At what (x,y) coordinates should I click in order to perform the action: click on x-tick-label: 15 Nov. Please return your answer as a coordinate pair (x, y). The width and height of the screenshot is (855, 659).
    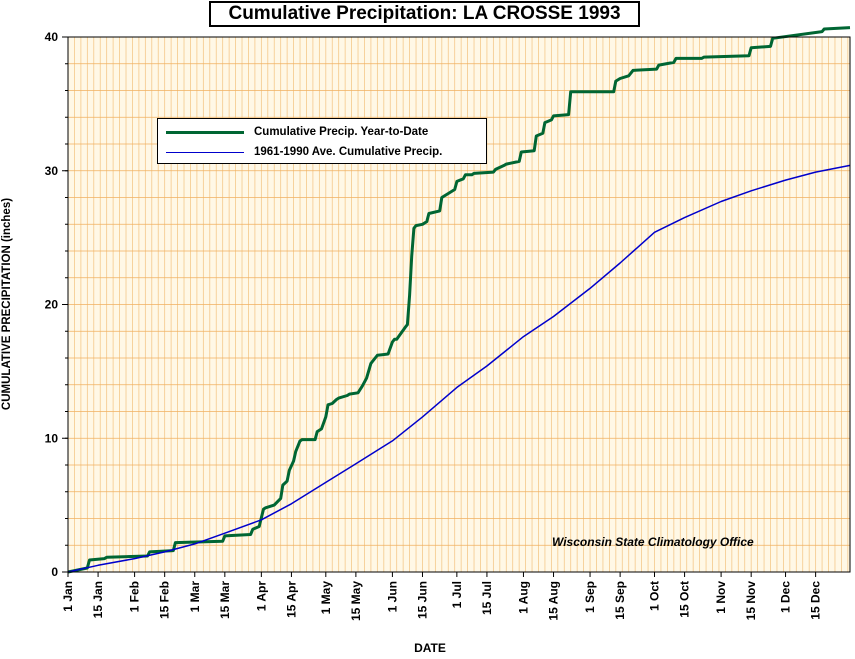
    Looking at the image, I should click on (751, 601).